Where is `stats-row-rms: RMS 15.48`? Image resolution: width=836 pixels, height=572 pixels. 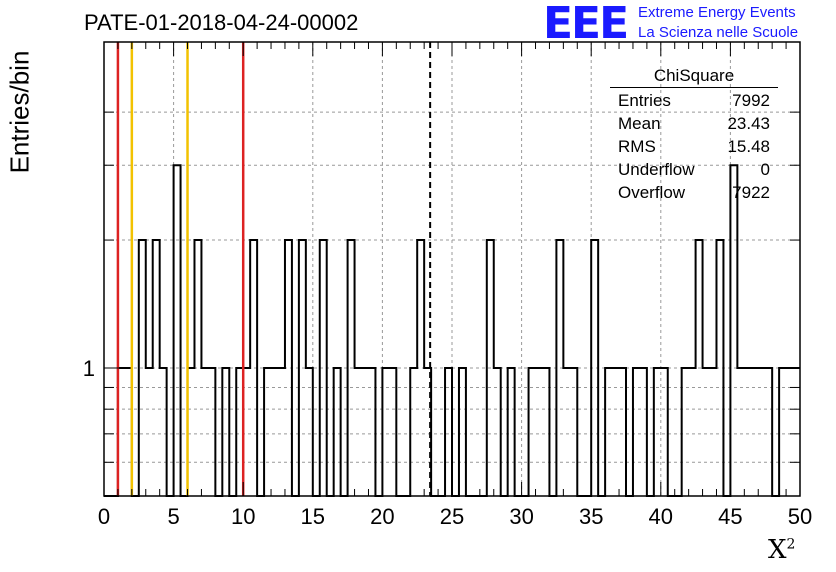
stats-row-rms: RMS 15.48 is located at coordinates (694, 146).